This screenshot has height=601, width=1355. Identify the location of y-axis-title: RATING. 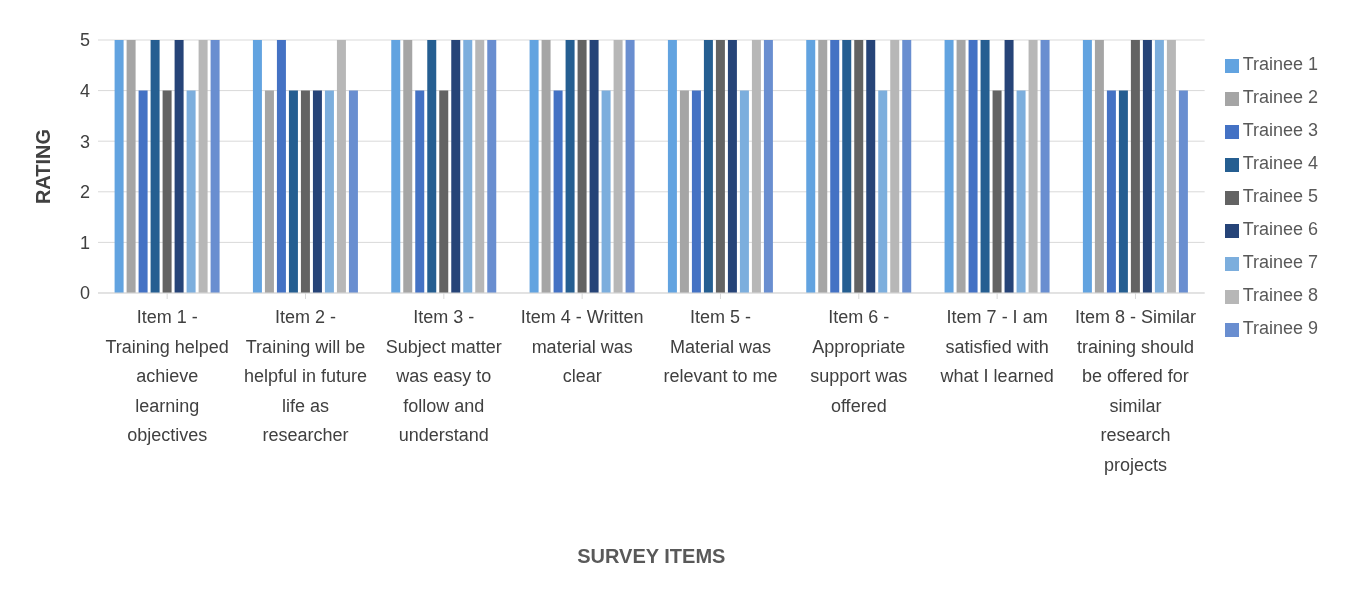
(43, 166).